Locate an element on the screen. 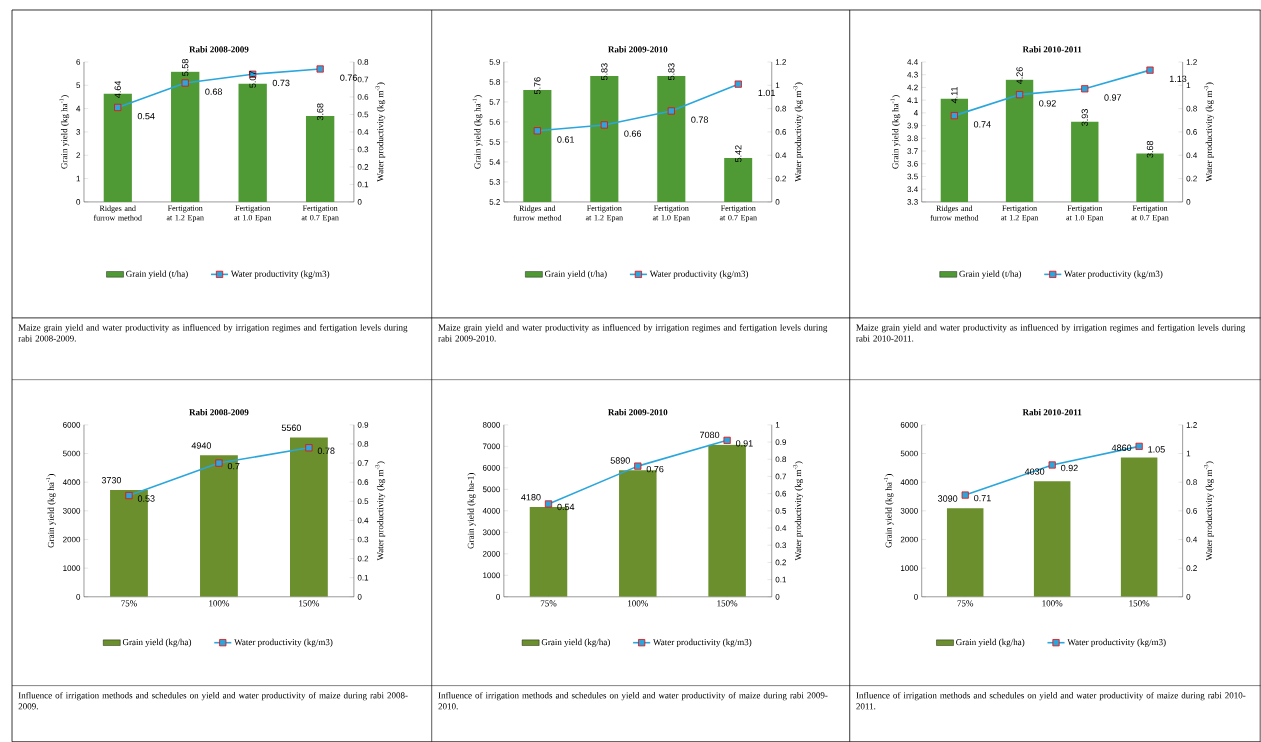 The image size is (1261, 742). y-axis-title: Grain yield (kg ha-1) is located at coordinates (471, 511).